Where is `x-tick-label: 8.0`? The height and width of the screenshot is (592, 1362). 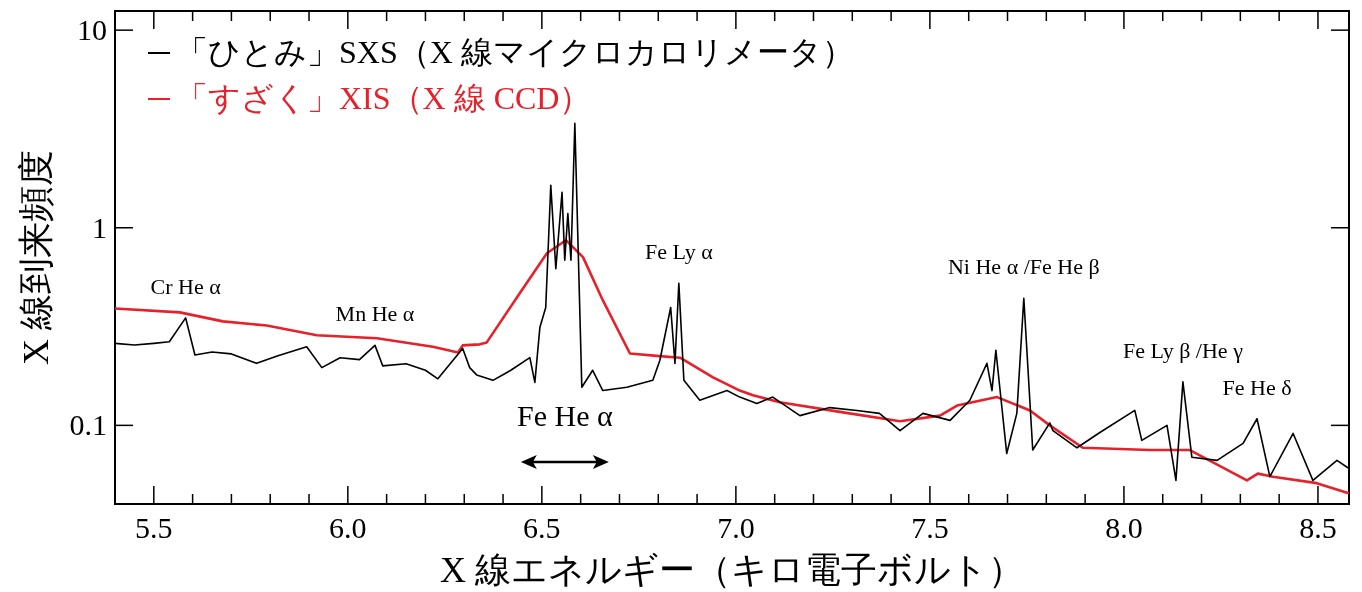 x-tick-label: 8.0 is located at coordinates (1124, 527).